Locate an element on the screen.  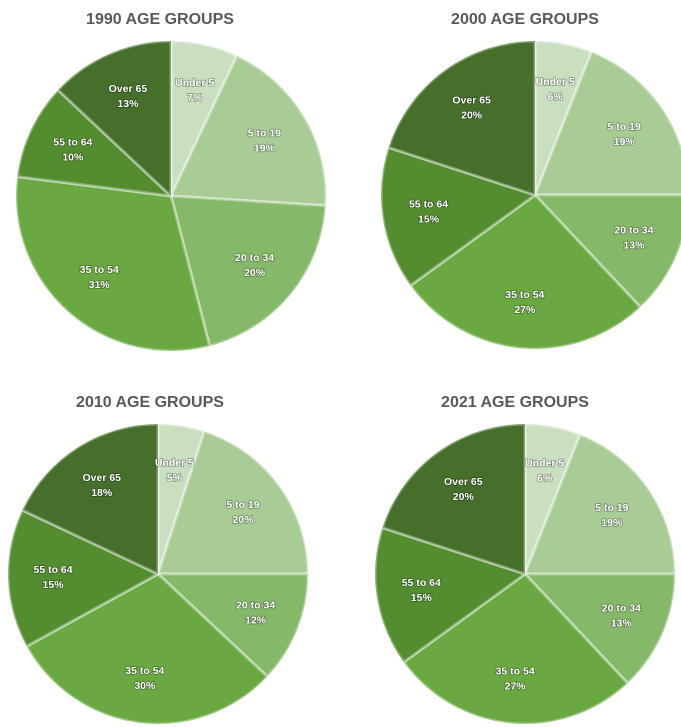
chart-title: 2010 AGE GROUPS is located at coordinates (150, 402).